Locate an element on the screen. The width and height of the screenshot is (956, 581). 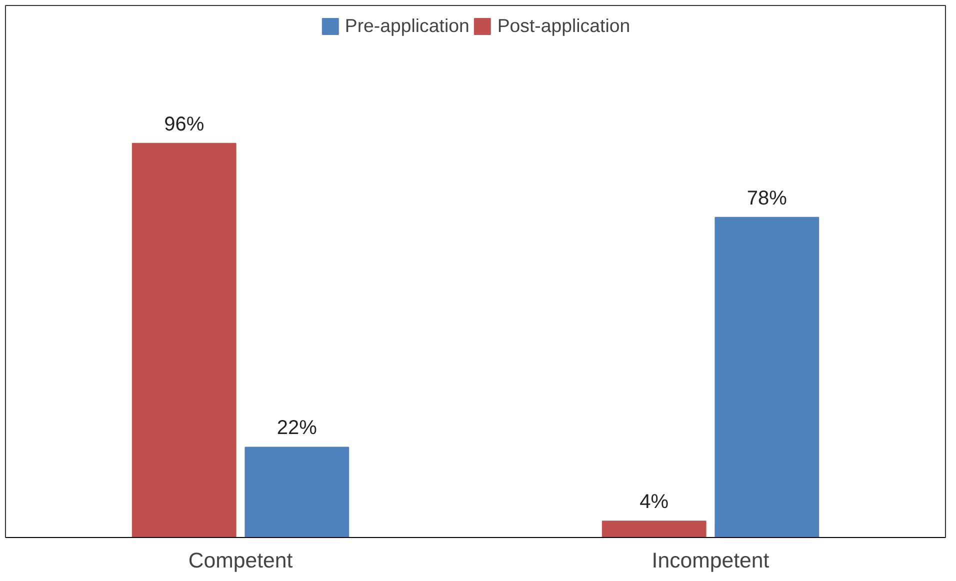
data-label: 4% is located at coordinates (654, 502).